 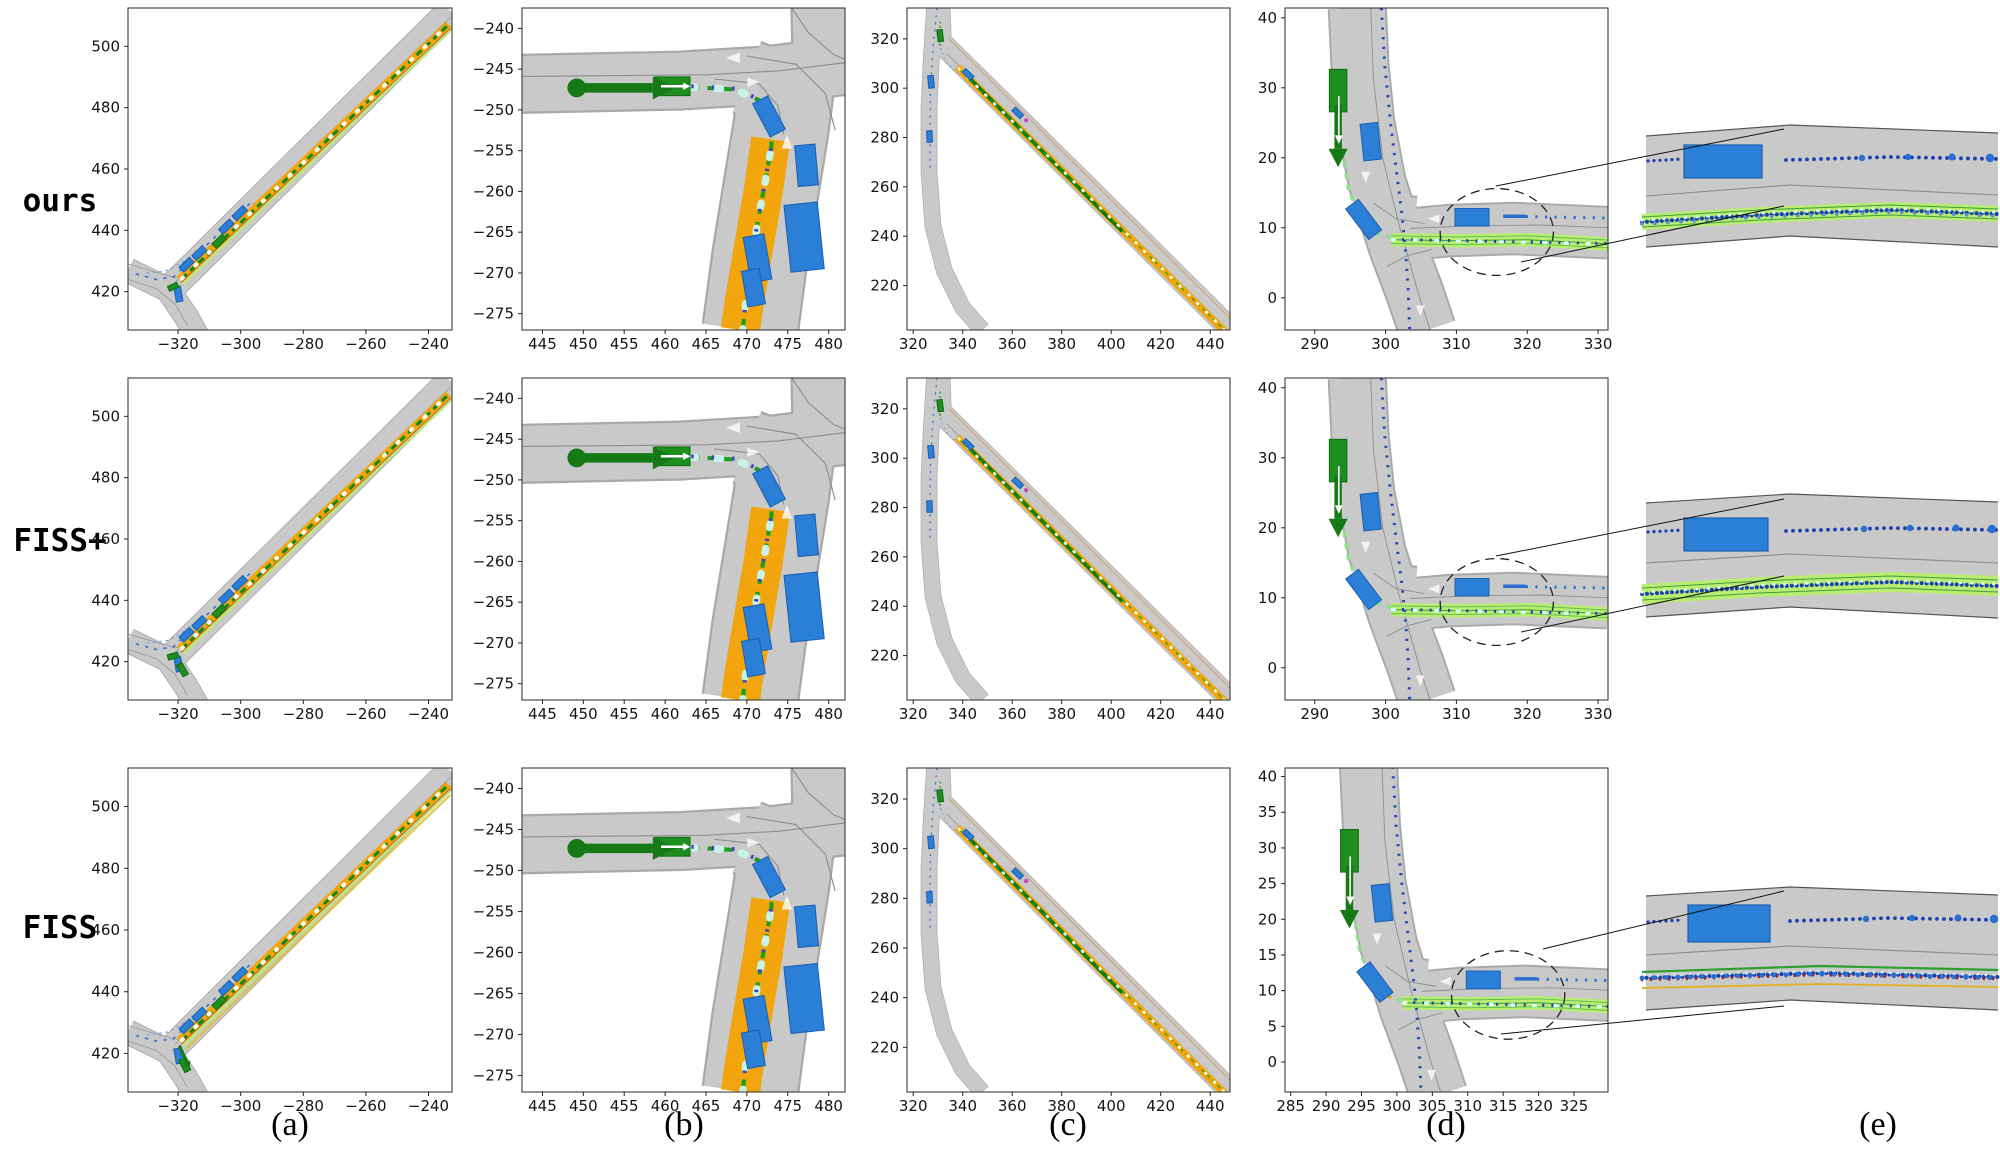 What do you see at coordinates (1361, 1106) in the screenshot?
I see `x-tick-label: 295` at bounding box center [1361, 1106].